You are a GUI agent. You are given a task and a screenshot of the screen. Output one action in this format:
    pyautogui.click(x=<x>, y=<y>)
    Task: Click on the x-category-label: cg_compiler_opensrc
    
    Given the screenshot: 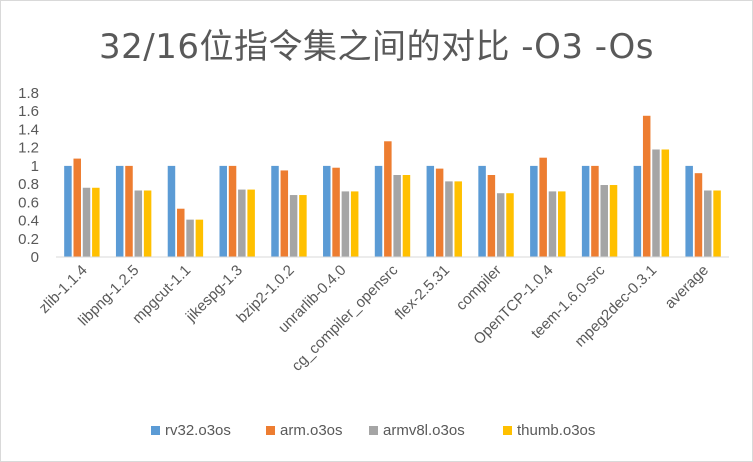 What is the action you would take?
    pyautogui.click(x=344, y=317)
    